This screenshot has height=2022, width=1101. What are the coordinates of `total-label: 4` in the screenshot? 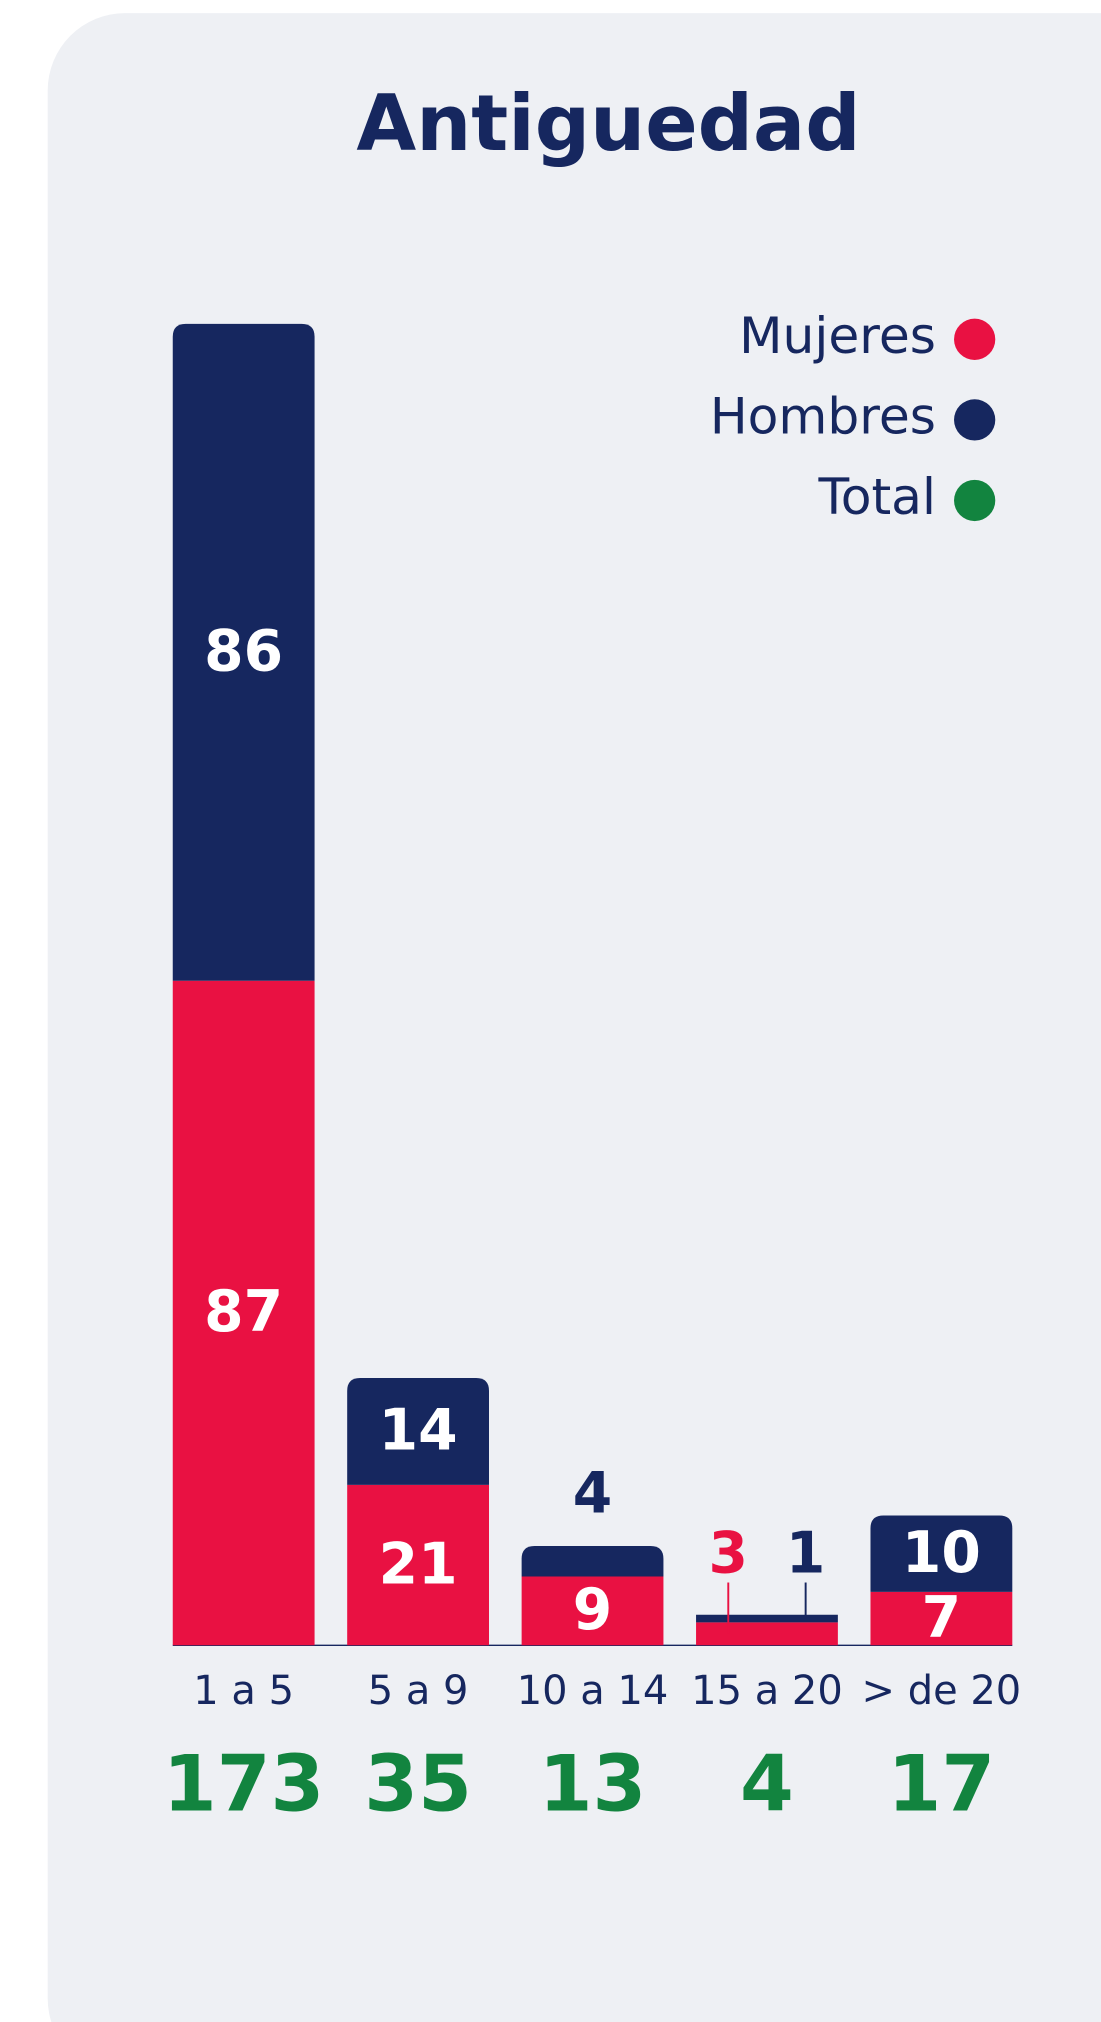 It's located at (767, 1785).